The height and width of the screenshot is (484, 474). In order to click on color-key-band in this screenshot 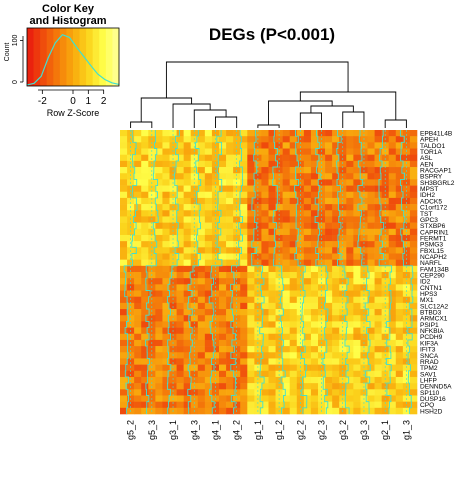, I will do `click(70, 57)`.